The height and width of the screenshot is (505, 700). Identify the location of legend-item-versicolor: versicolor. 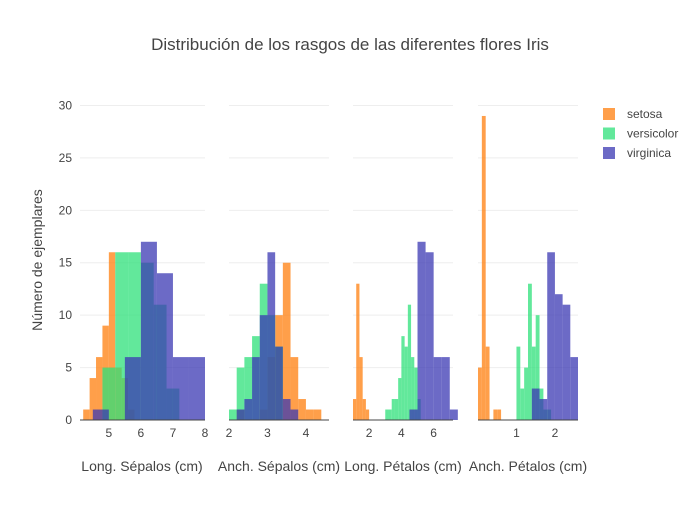
(640, 134).